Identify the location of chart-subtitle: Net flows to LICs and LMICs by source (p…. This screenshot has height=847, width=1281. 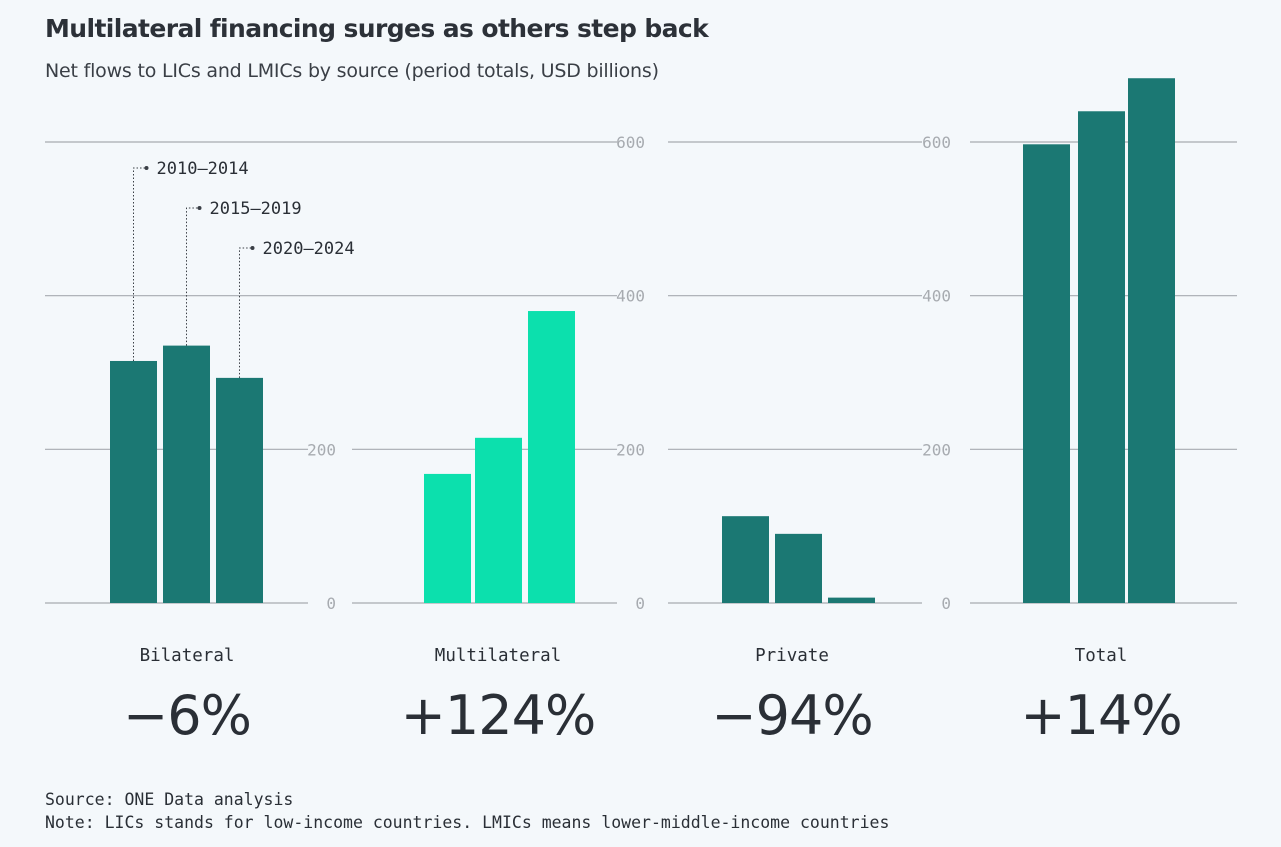
(352, 71).